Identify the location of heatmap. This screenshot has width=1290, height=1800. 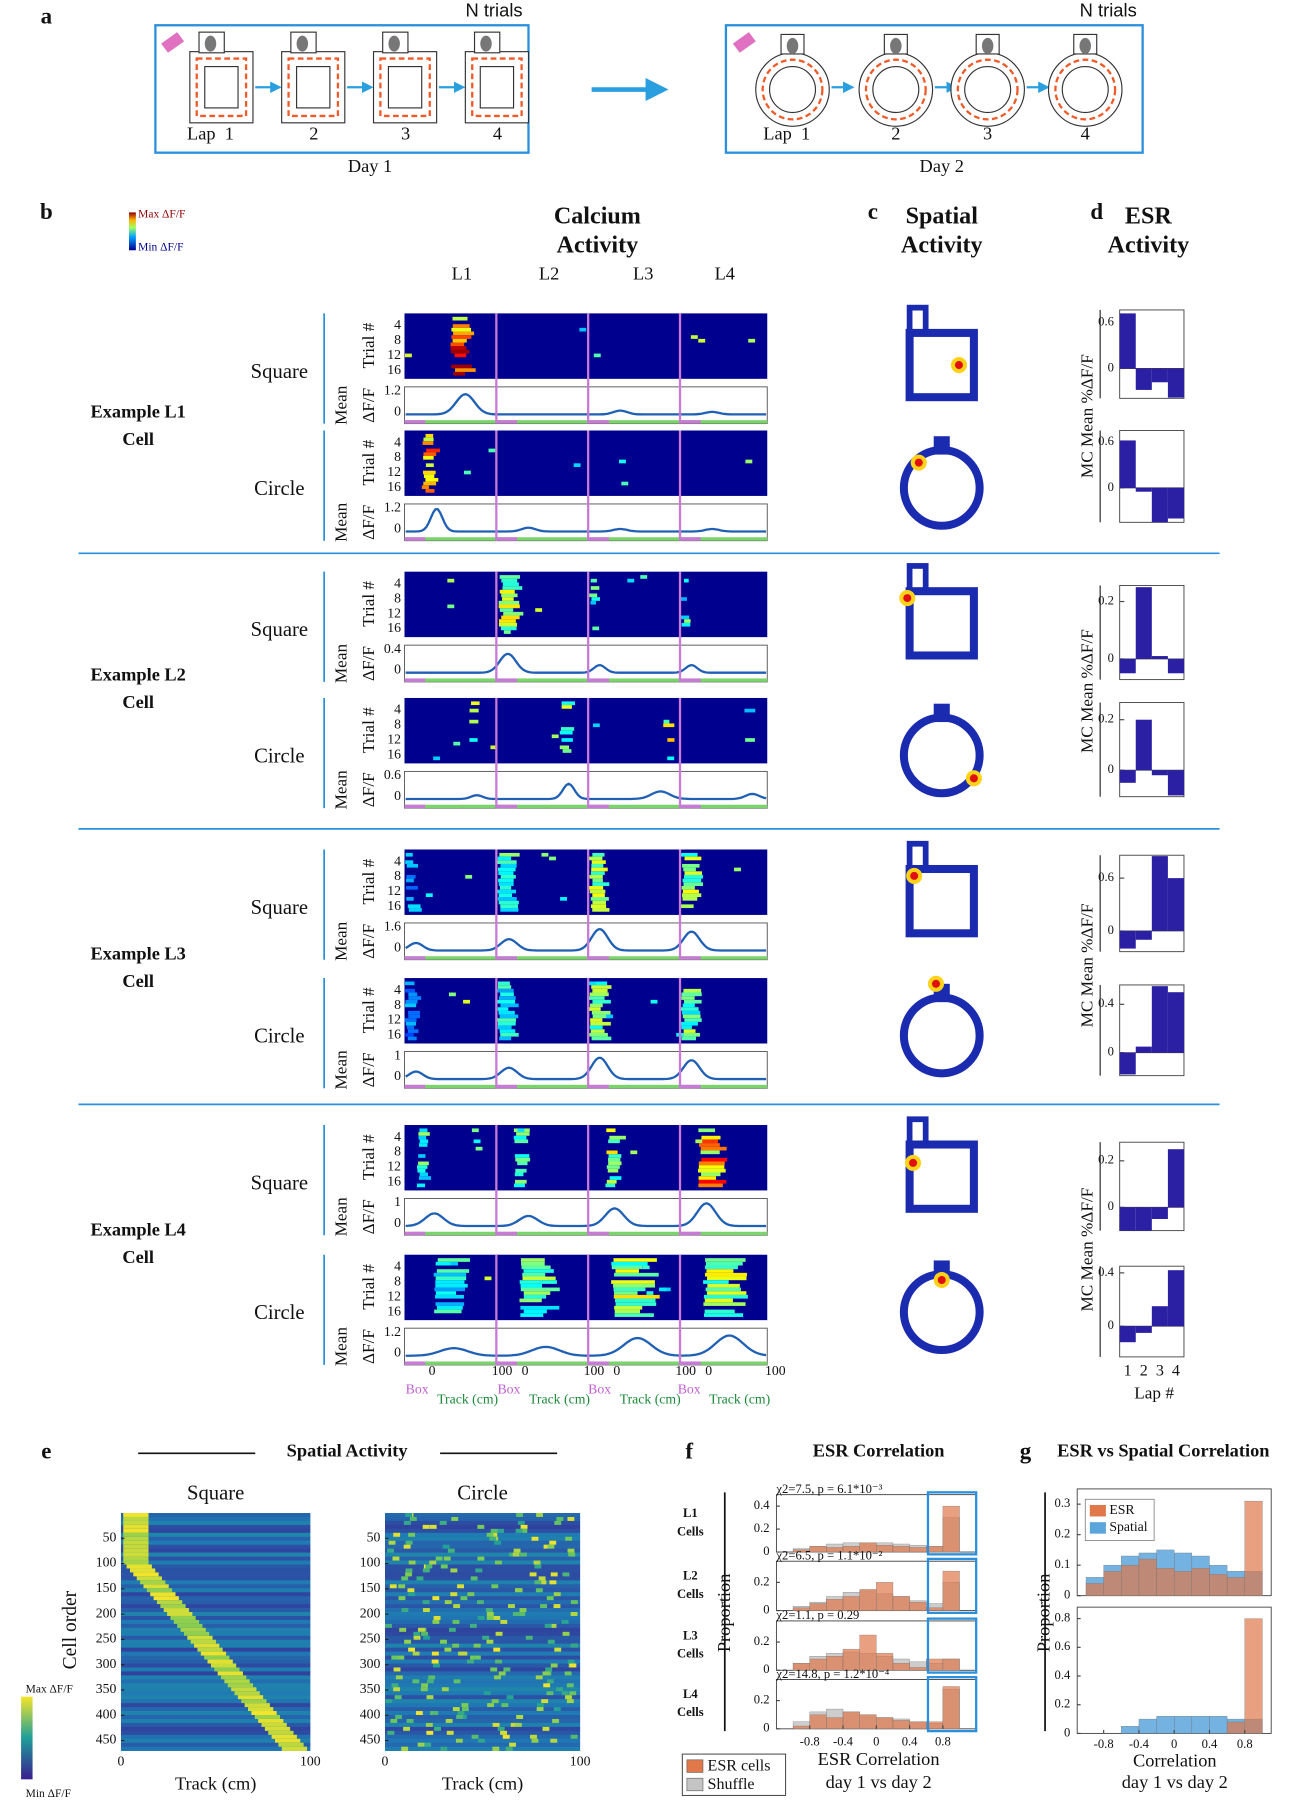
(586, 882).